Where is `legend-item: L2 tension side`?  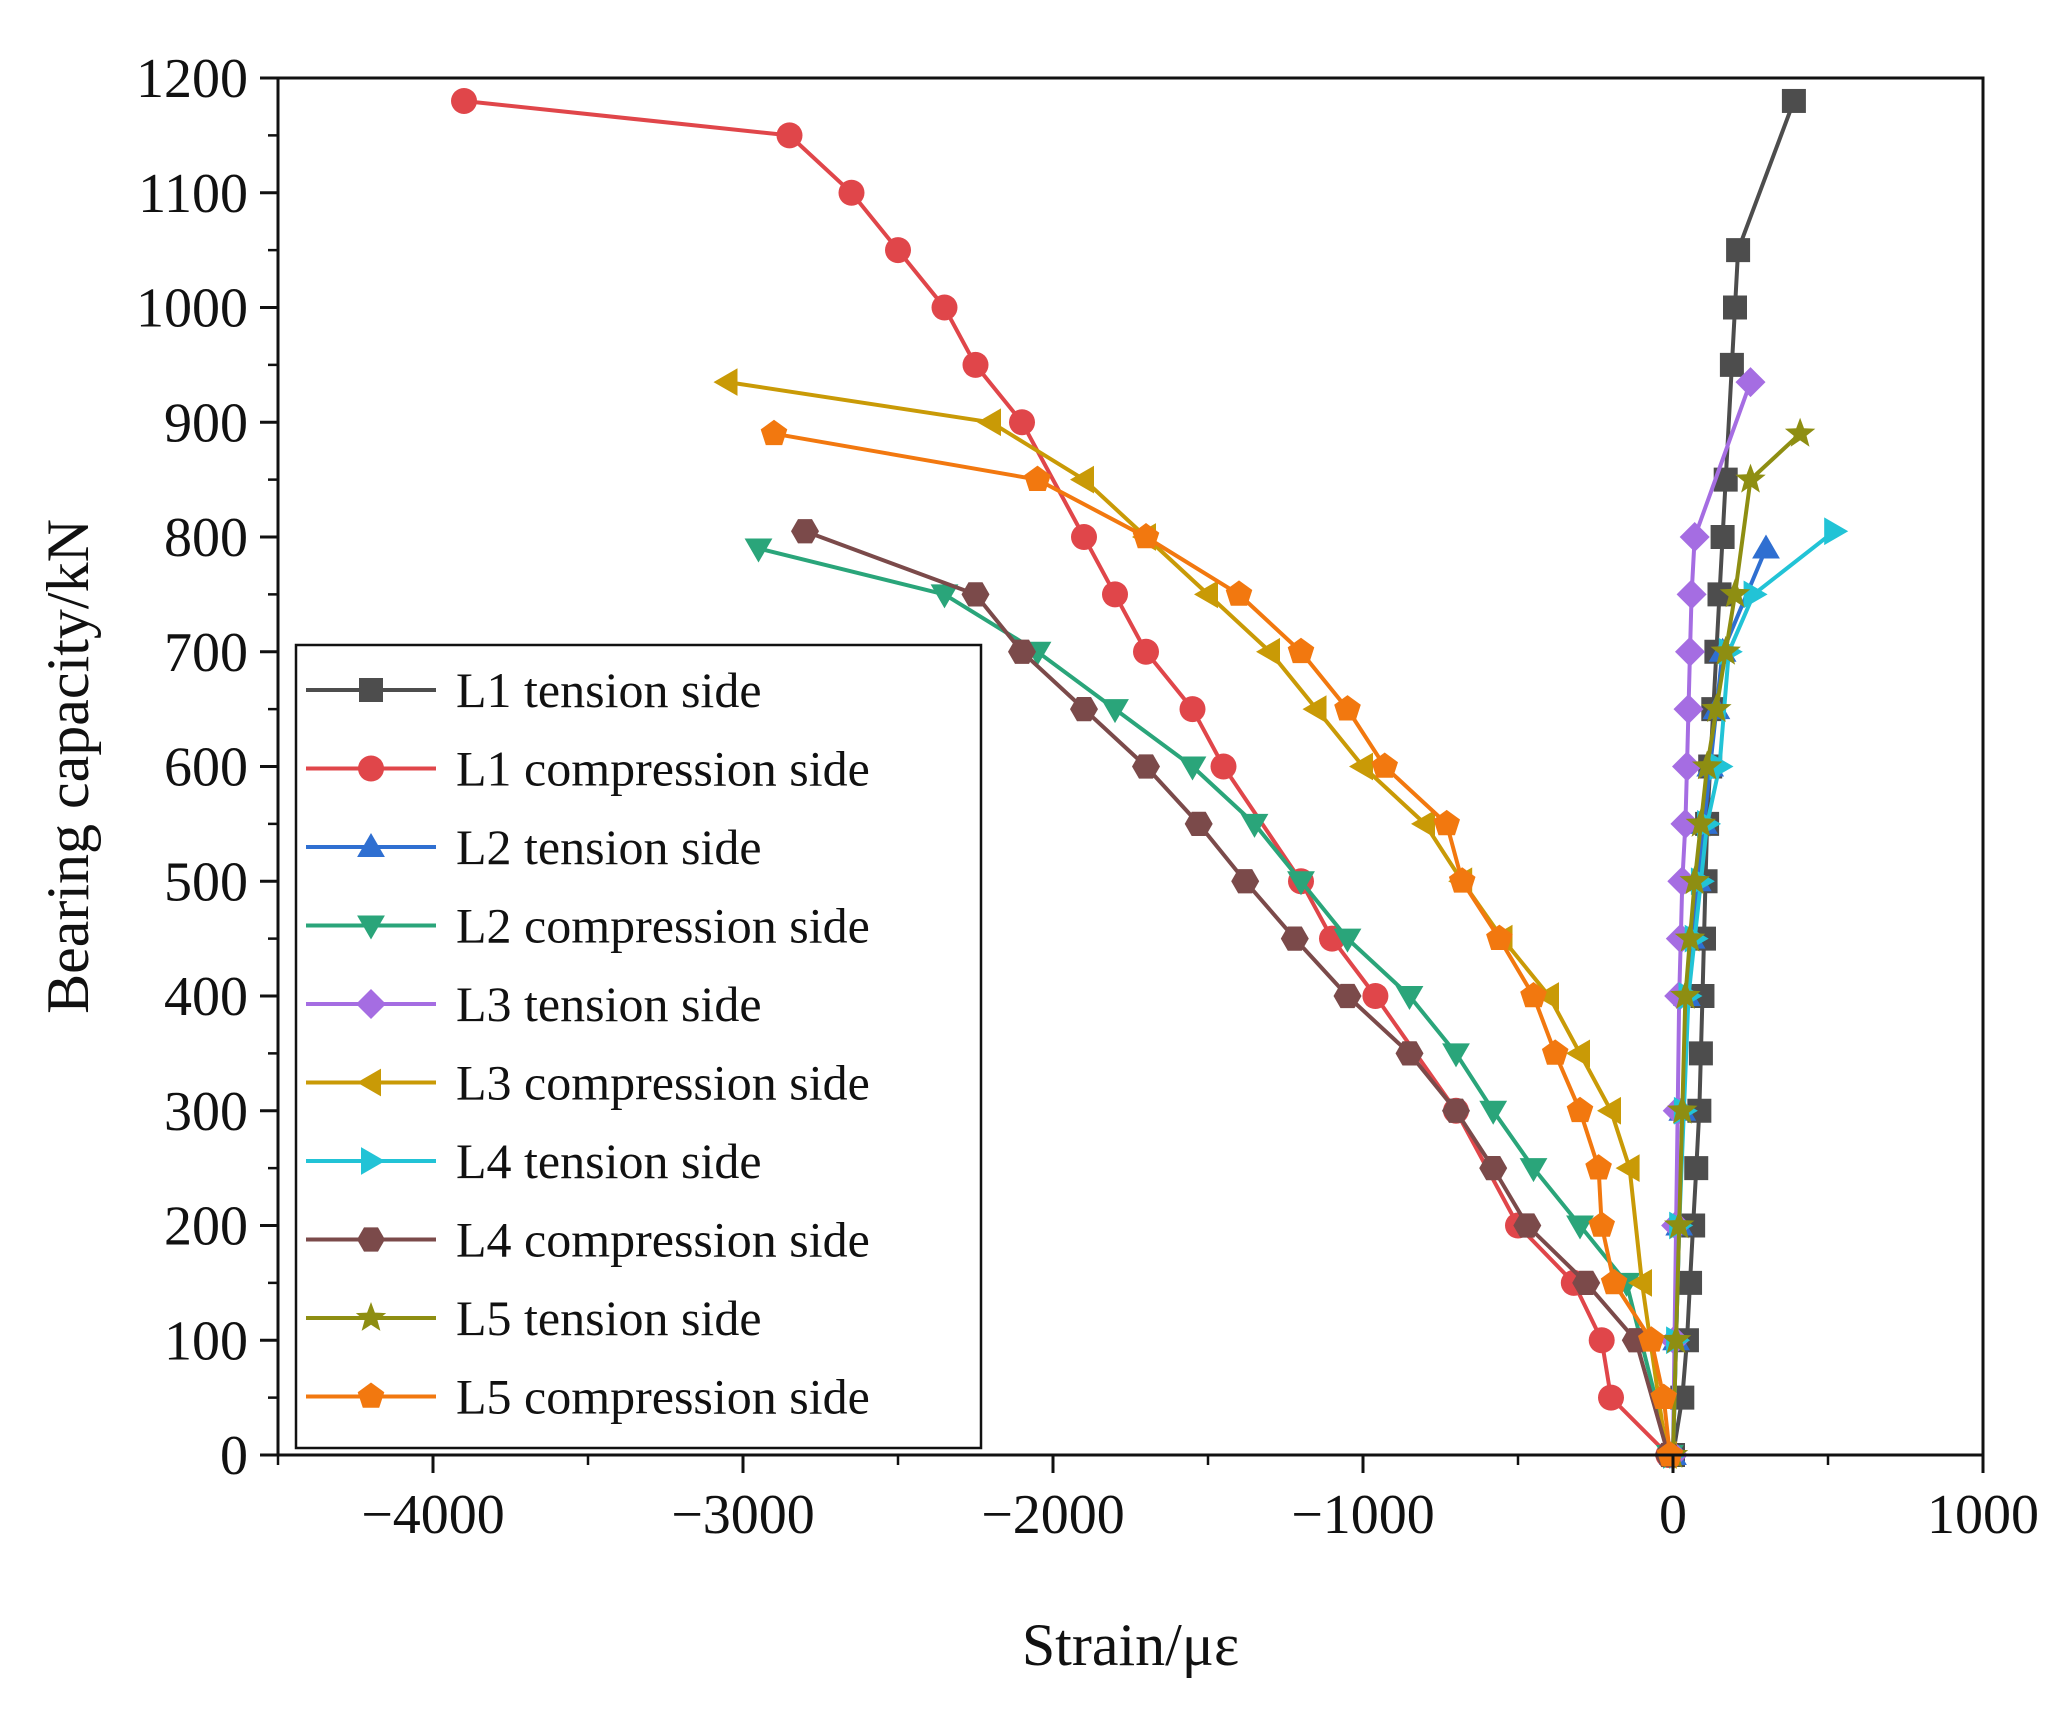
legend-item: L2 tension side is located at coordinates (534, 847).